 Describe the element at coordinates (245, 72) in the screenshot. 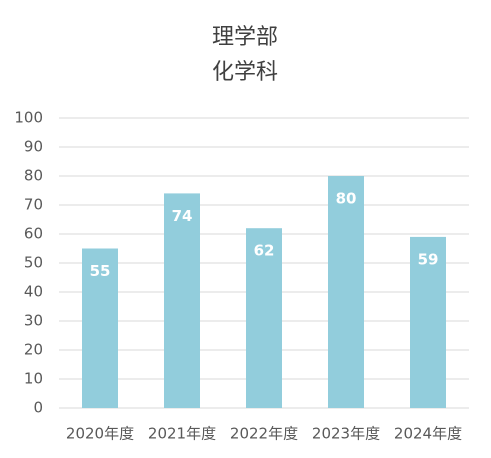

I see `chart-subtitle: 化学科` at that location.